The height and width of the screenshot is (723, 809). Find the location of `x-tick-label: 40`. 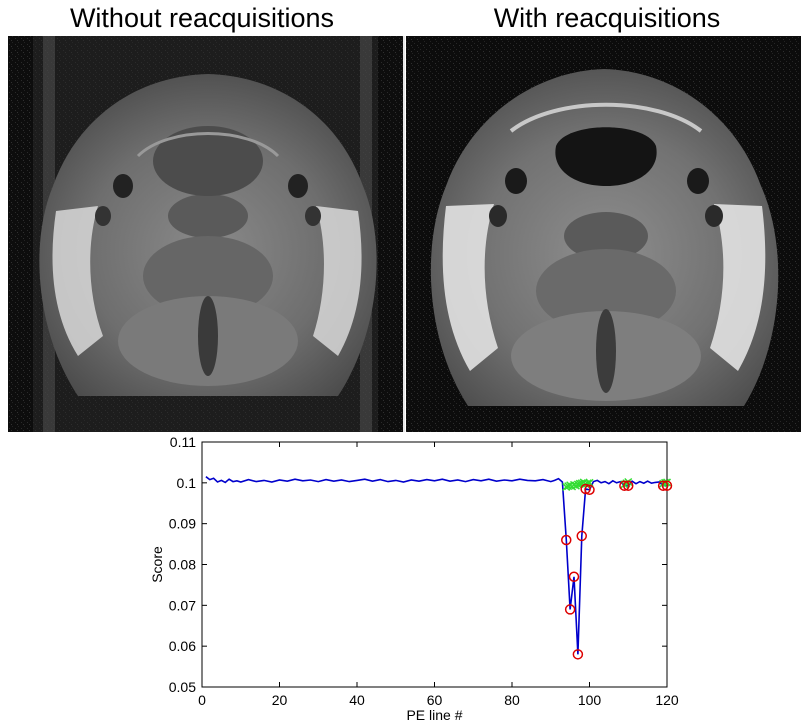

x-tick-label: 40 is located at coordinates (357, 700).